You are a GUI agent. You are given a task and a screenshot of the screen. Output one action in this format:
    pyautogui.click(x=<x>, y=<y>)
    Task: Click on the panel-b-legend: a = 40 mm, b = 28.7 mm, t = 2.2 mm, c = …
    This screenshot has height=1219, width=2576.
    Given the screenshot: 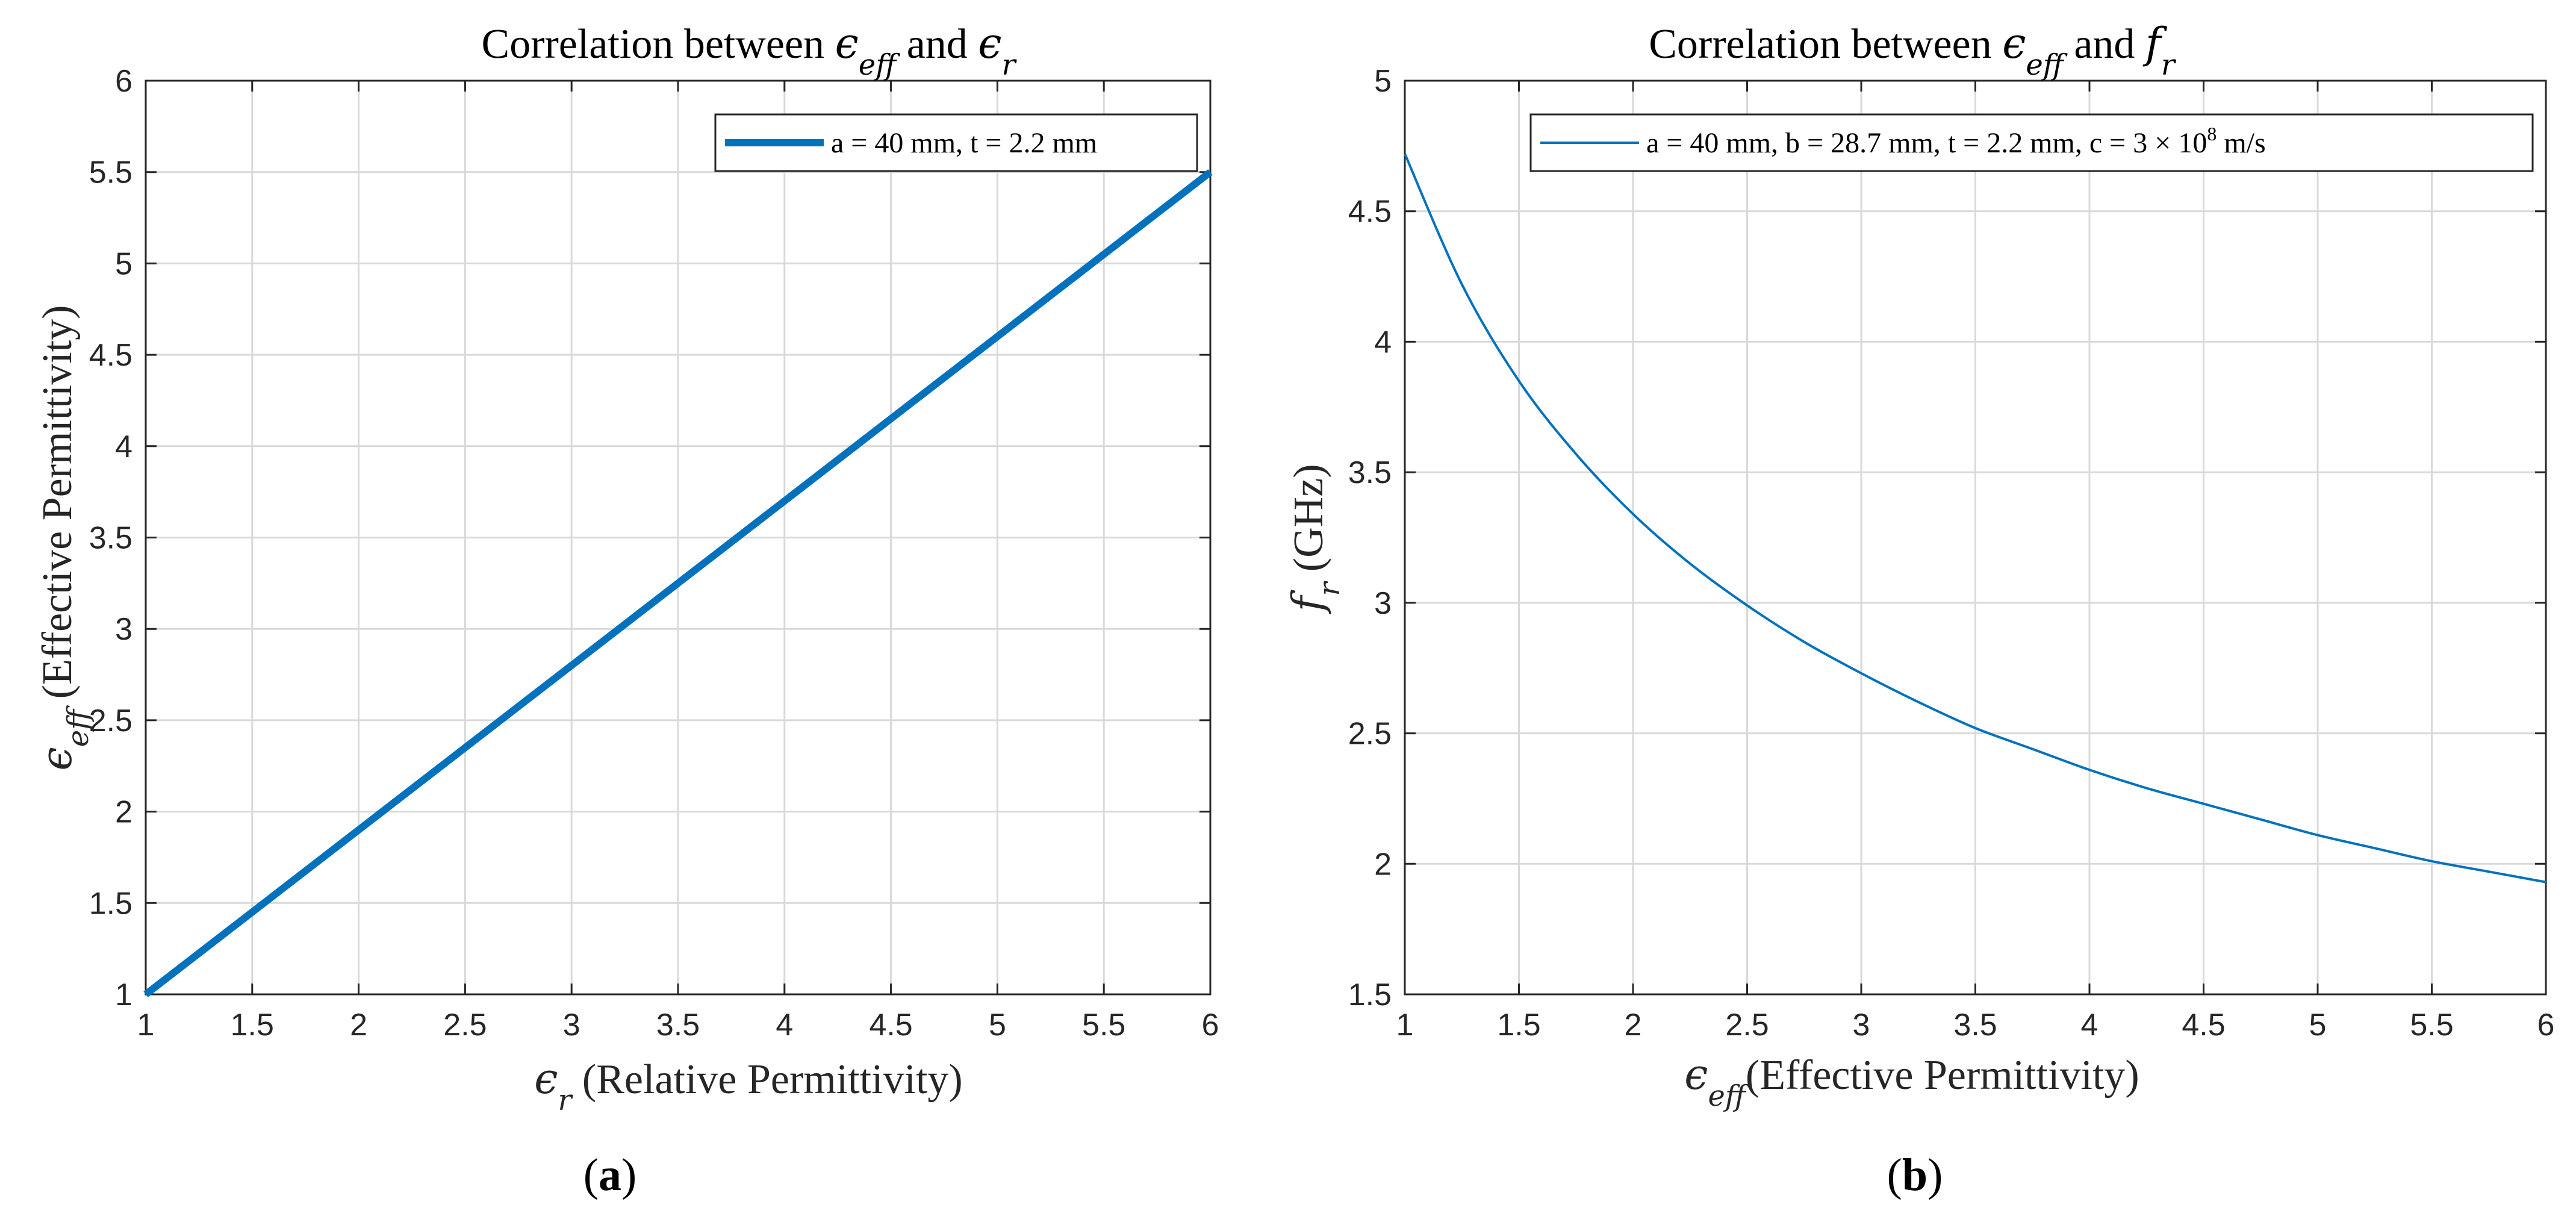 What is the action you would take?
    pyautogui.click(x=2032, y=142)
    